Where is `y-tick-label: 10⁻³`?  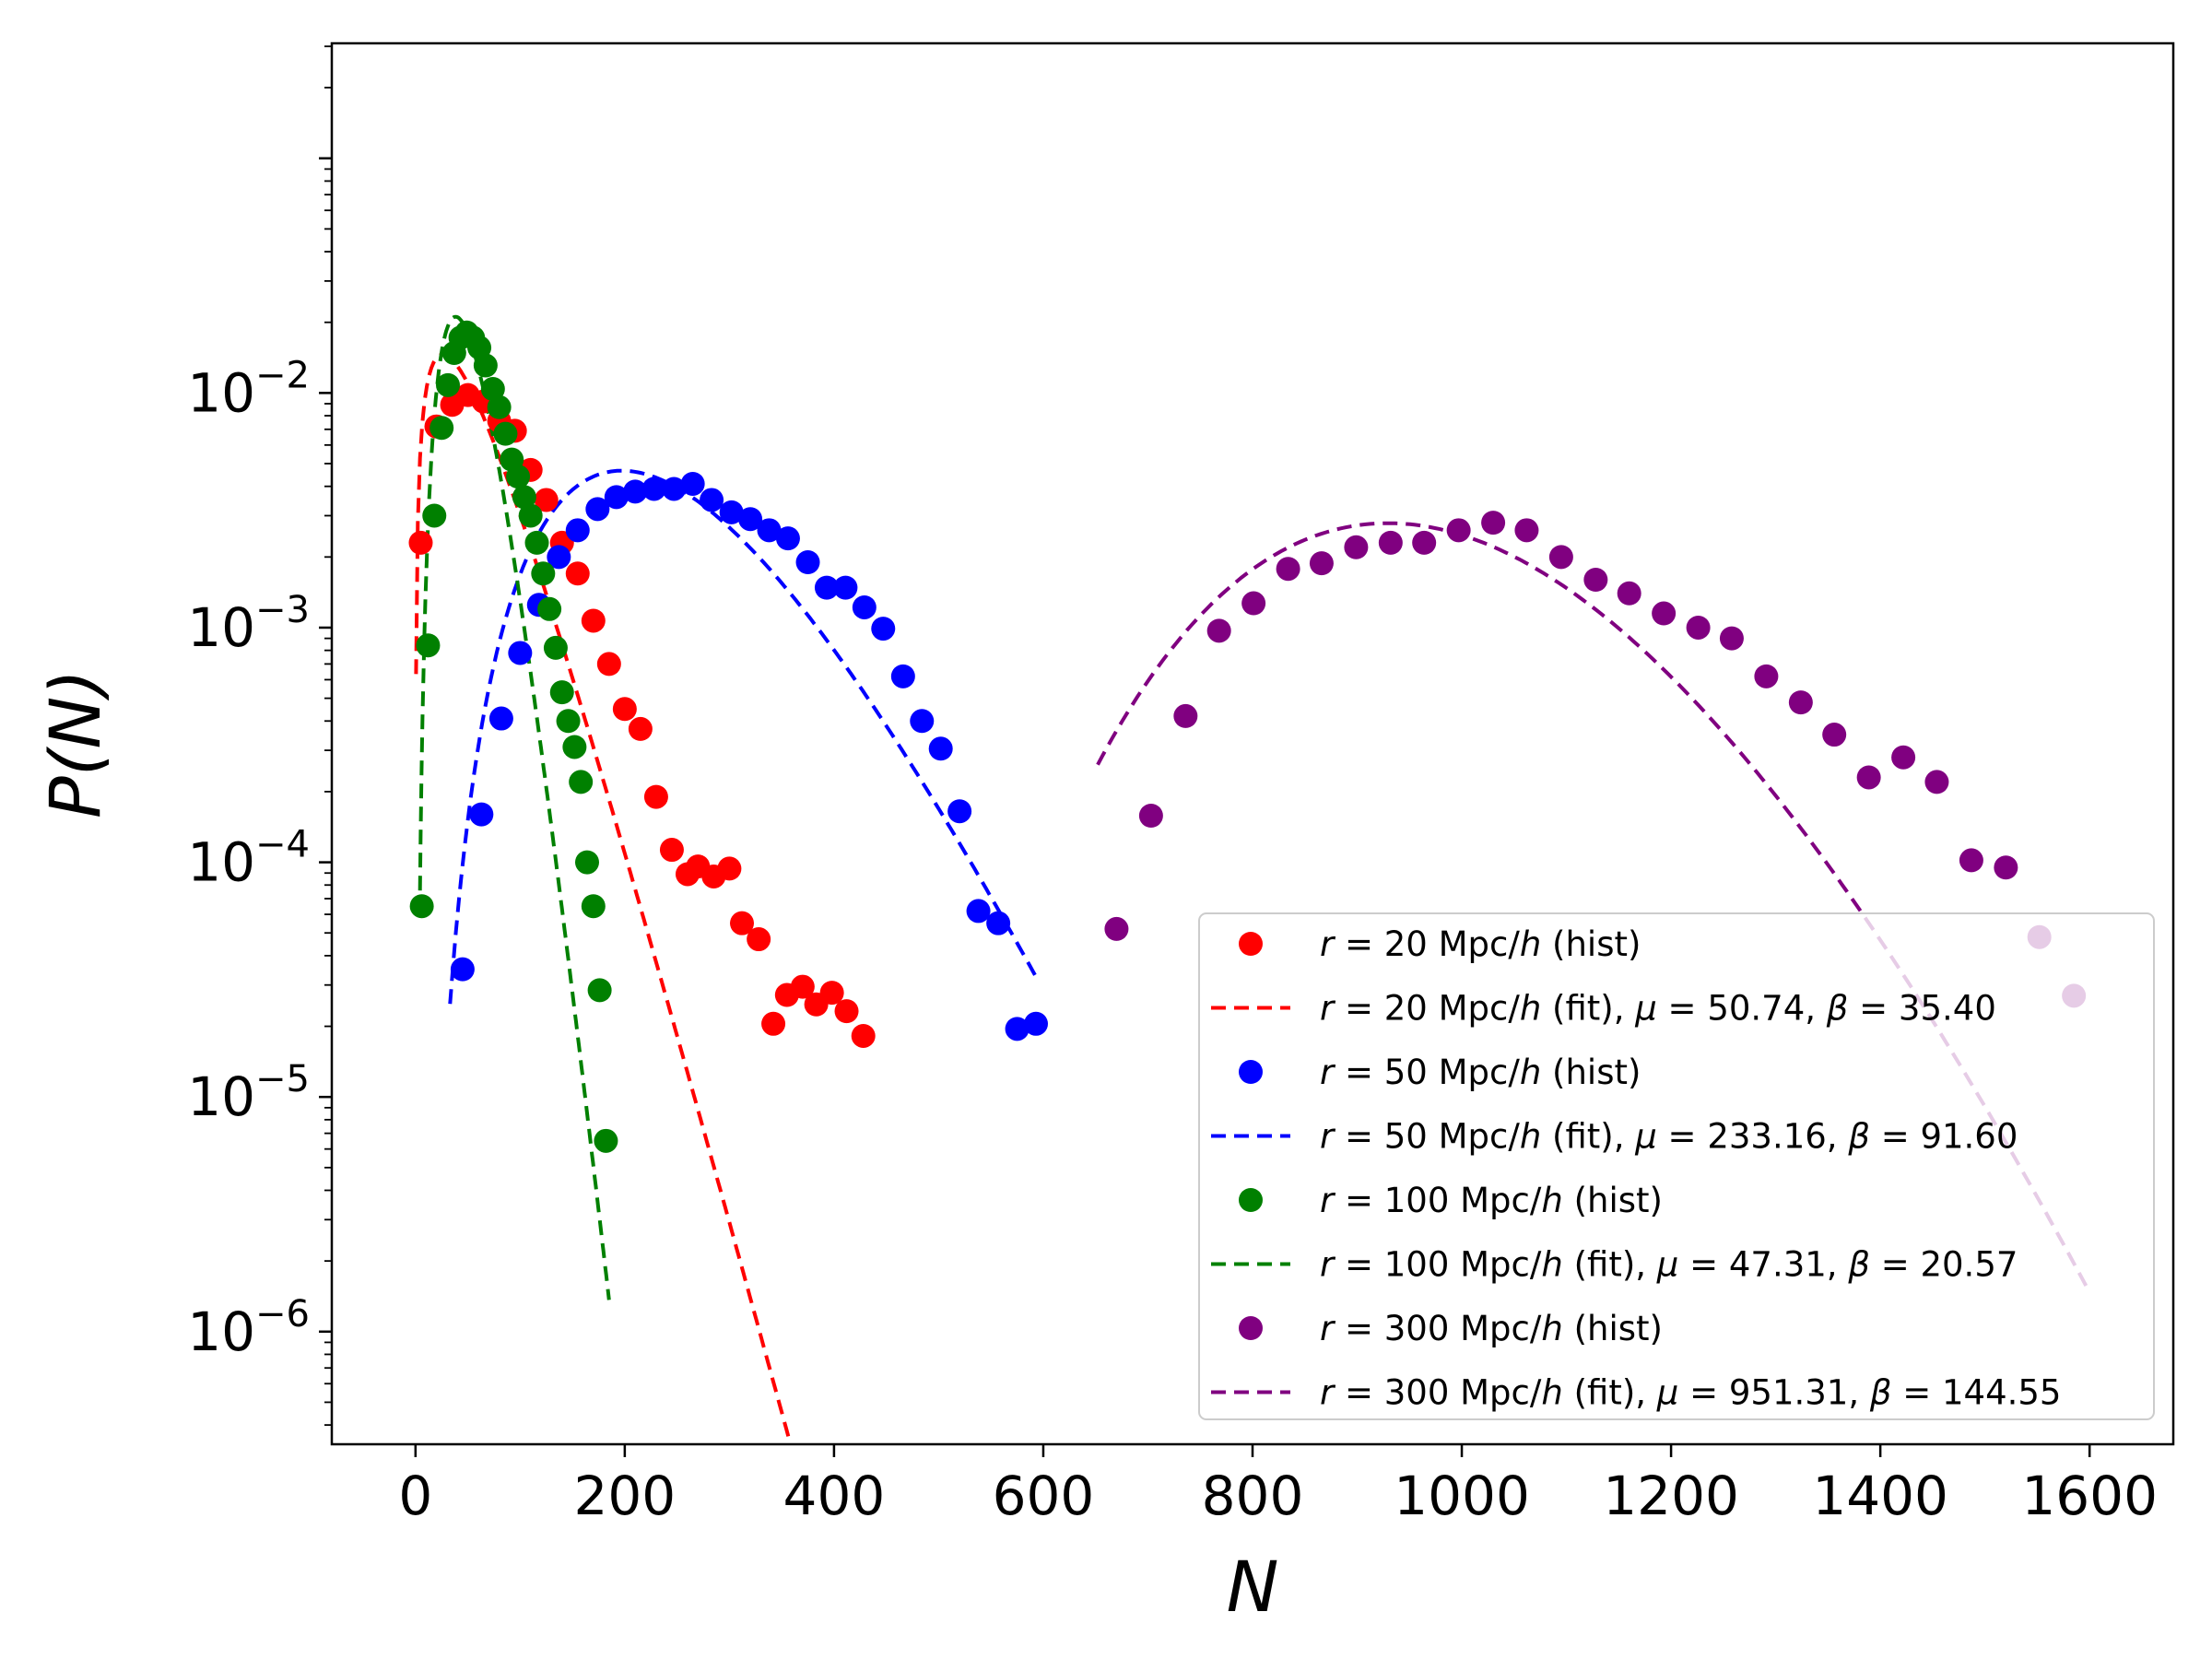 y-tick-label: 10⁻³ is located at coordinates (248, 624).